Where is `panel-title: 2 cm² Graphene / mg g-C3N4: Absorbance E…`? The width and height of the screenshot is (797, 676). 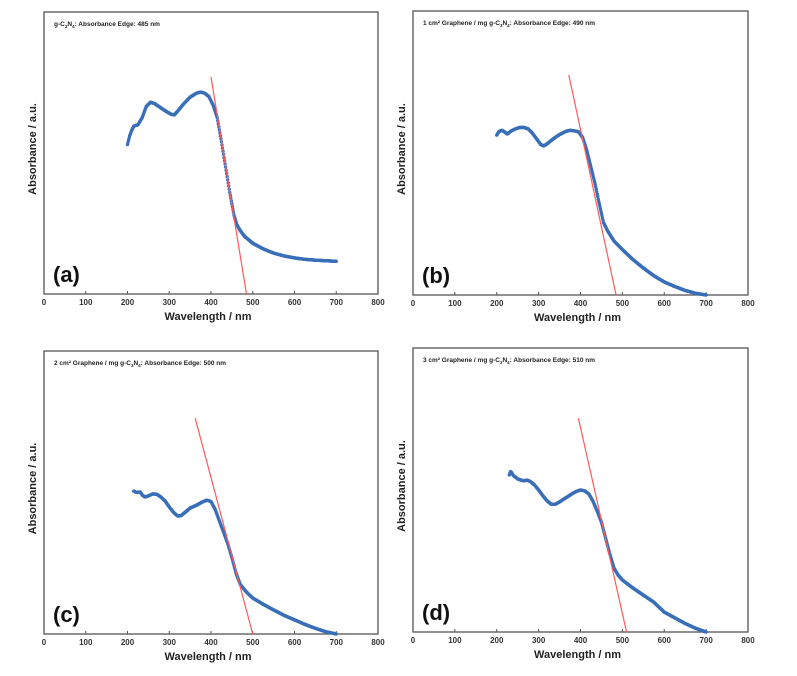 panel-title: 2 cm² Graphene / mg g-C3N4: Absorbance E… is located at coordinates (140, 364).